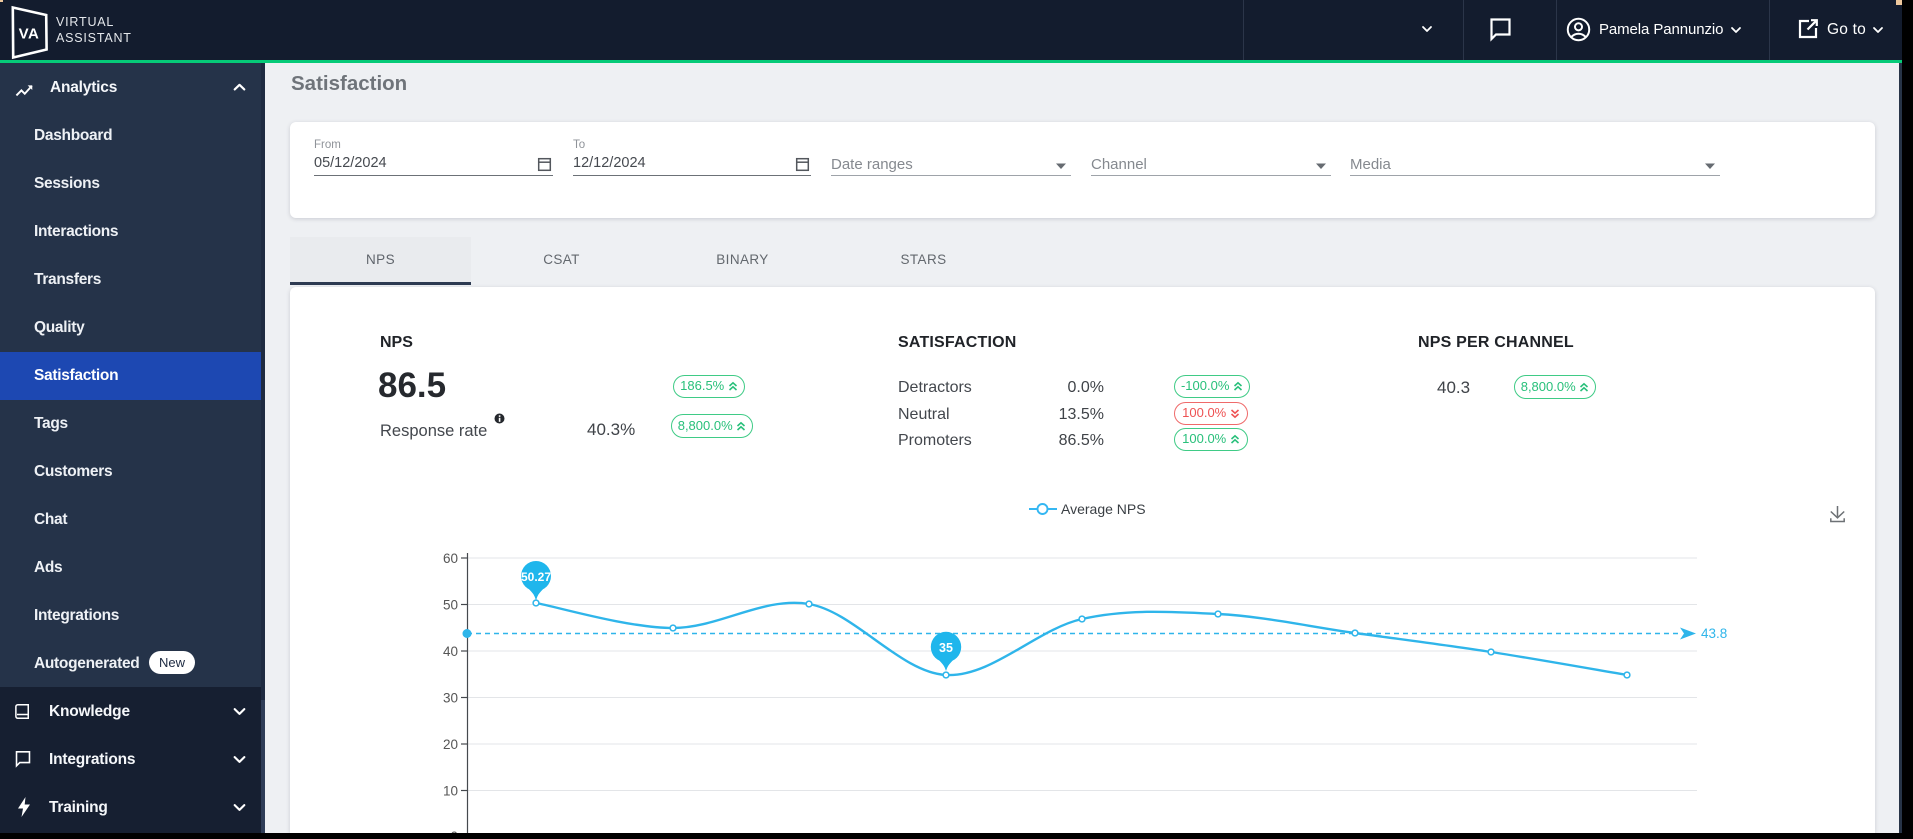 Image resolution: width=1913 pixels, height=839 pixels. What do you see at coordinates (29, 34) in the screenshot?
I see `svg-text: VA` at bounding box center [29, 34].